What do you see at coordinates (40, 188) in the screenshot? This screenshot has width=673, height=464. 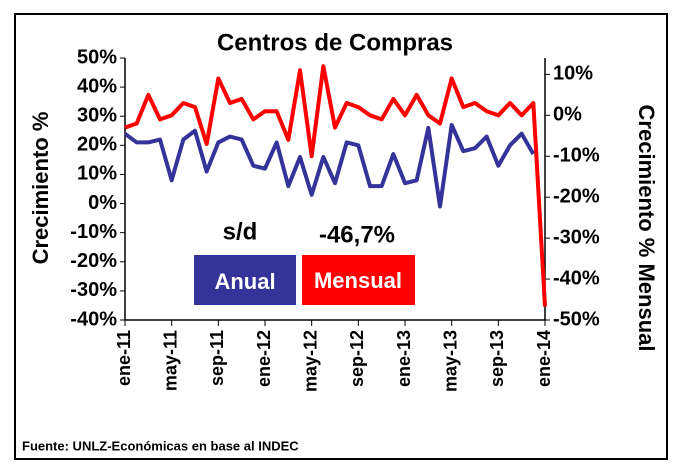 I see `y-axis-label: Crecimiento %` at bounding box center [40, 188].